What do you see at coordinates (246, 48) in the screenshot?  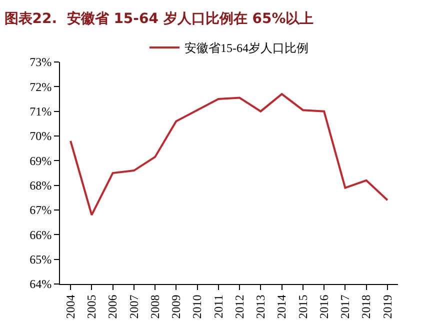 I see `legend-label: 安徽省15-64岁人口比例` at bounding box center [246, 48].